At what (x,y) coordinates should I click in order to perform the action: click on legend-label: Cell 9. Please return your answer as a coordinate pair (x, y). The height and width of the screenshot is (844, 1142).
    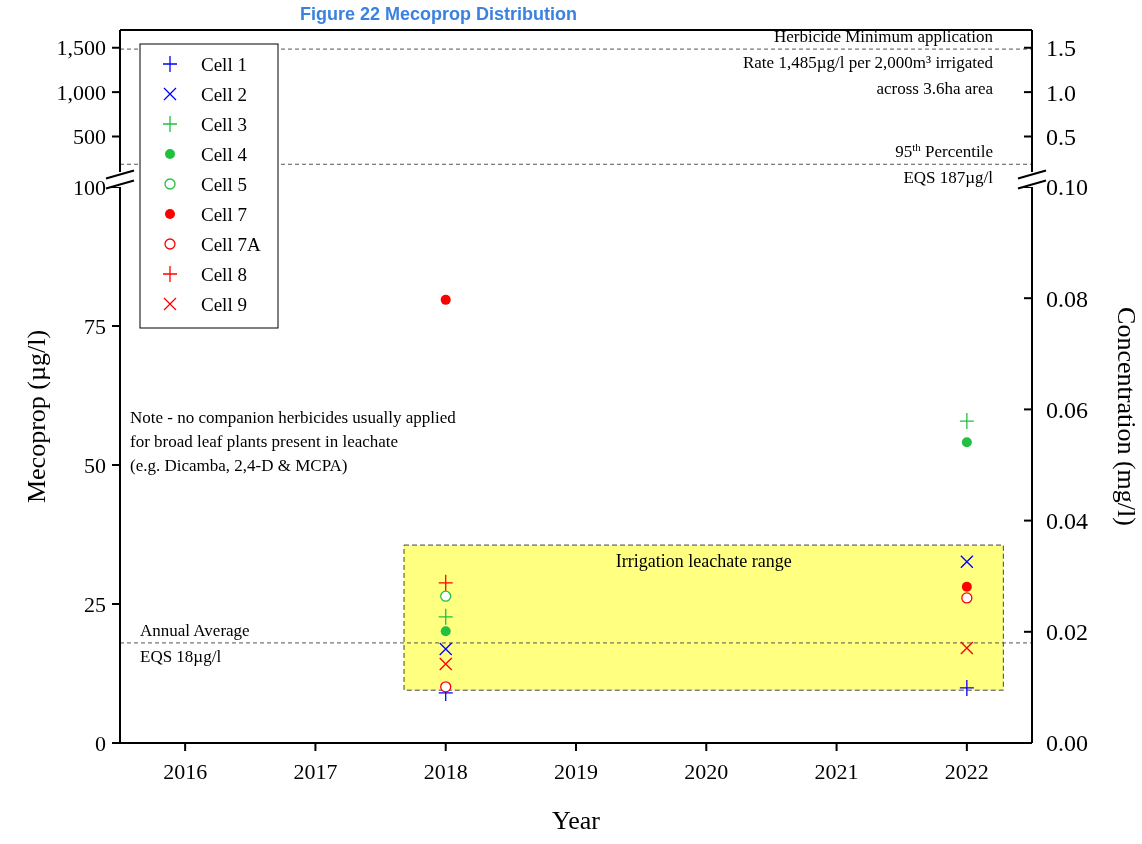
    Looking at the image, I should click on (224, 304).